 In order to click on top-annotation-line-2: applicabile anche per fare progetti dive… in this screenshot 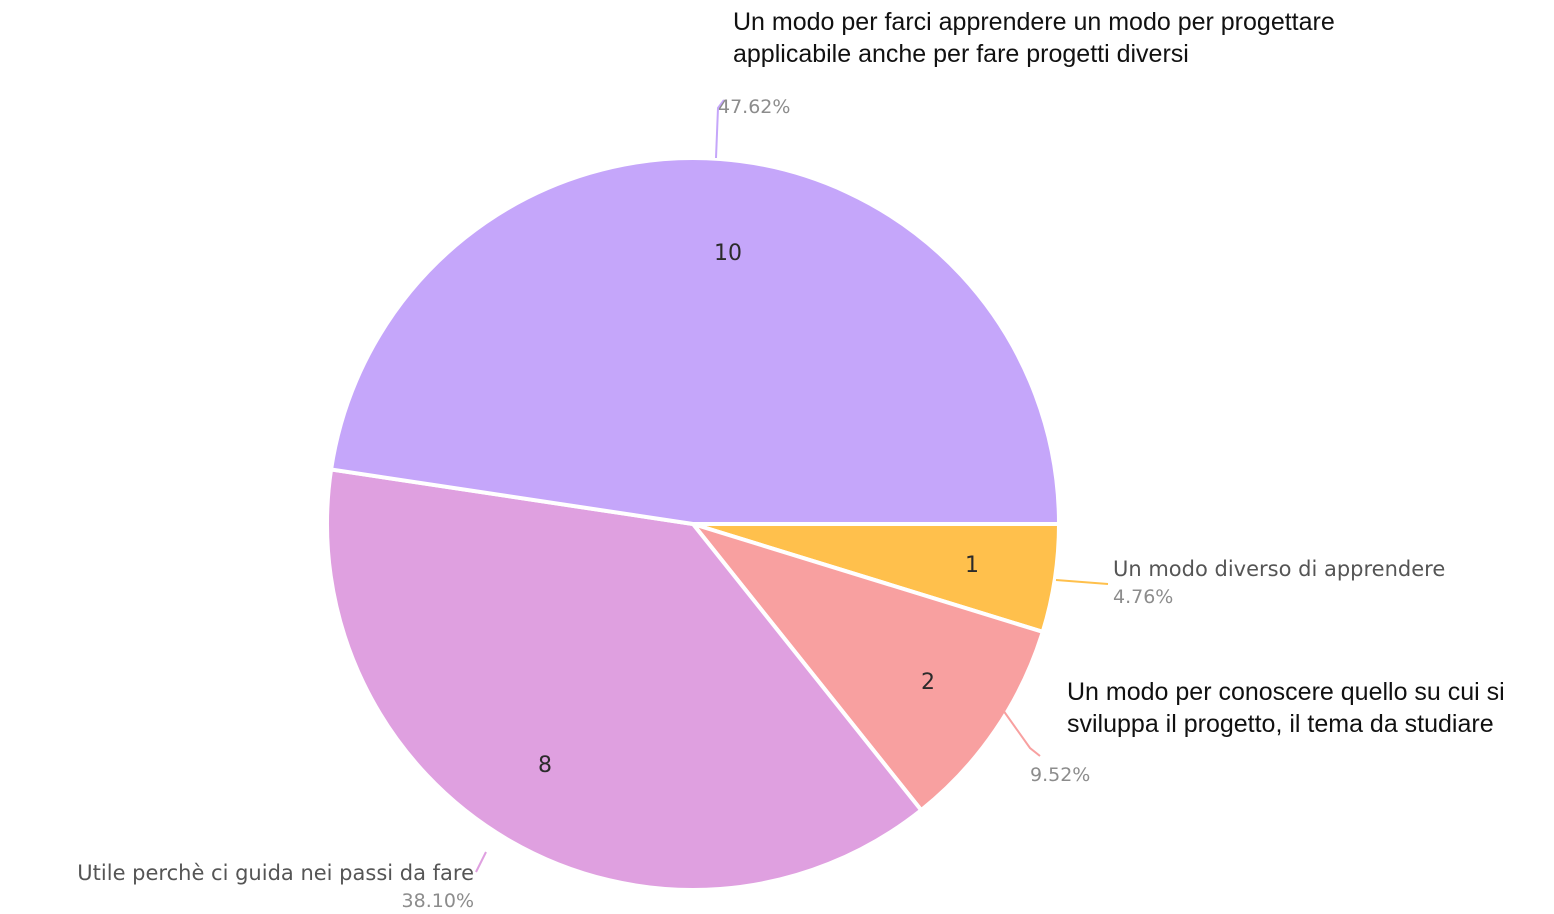, I will do `click(961, 54)`.